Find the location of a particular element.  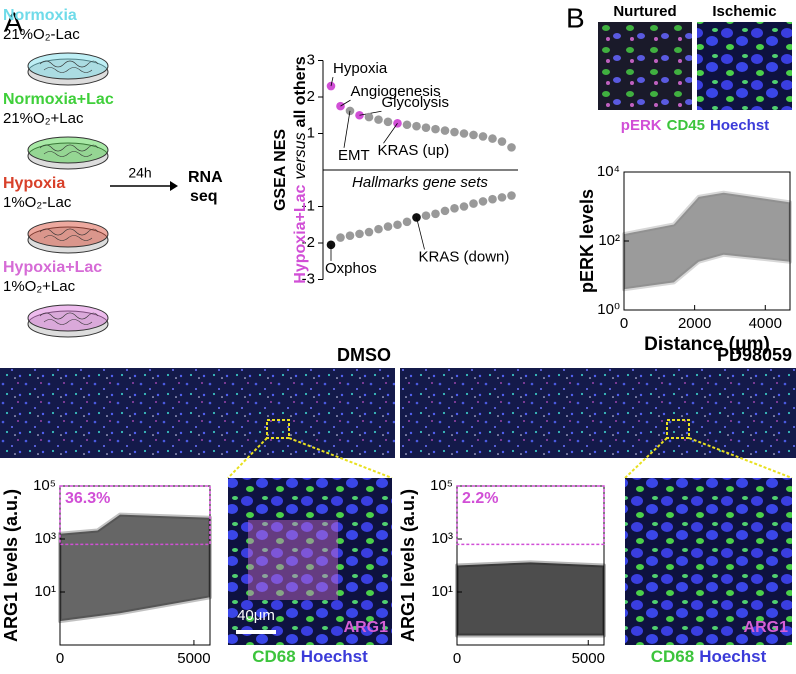

y-tick-label: 10⁰ is located at coordinates (608, 309).